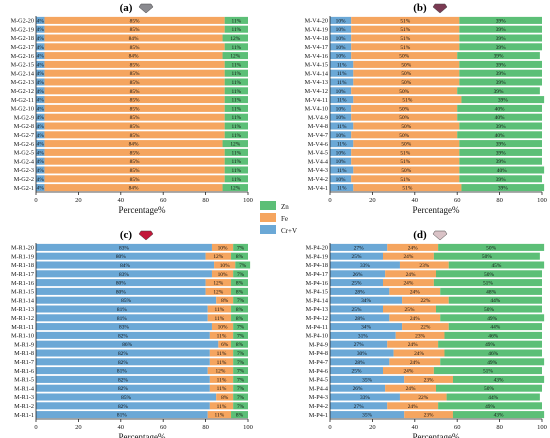  I want to click on data-label: 7%, so click(241, 389).